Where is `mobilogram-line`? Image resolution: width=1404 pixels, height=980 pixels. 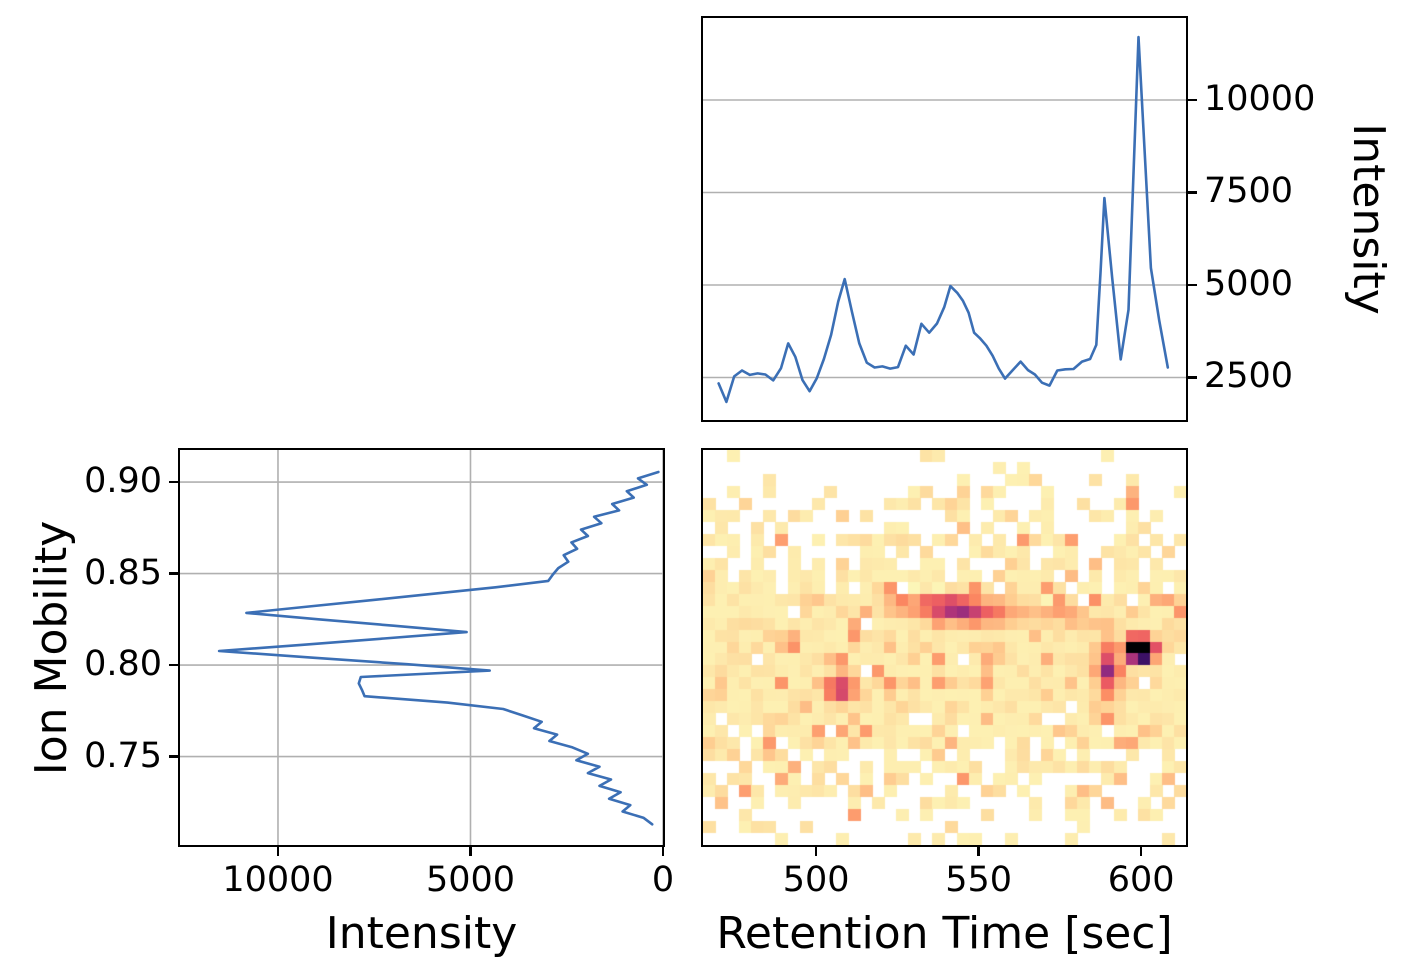 mobilogram-line is located at coordinates (438, 648).